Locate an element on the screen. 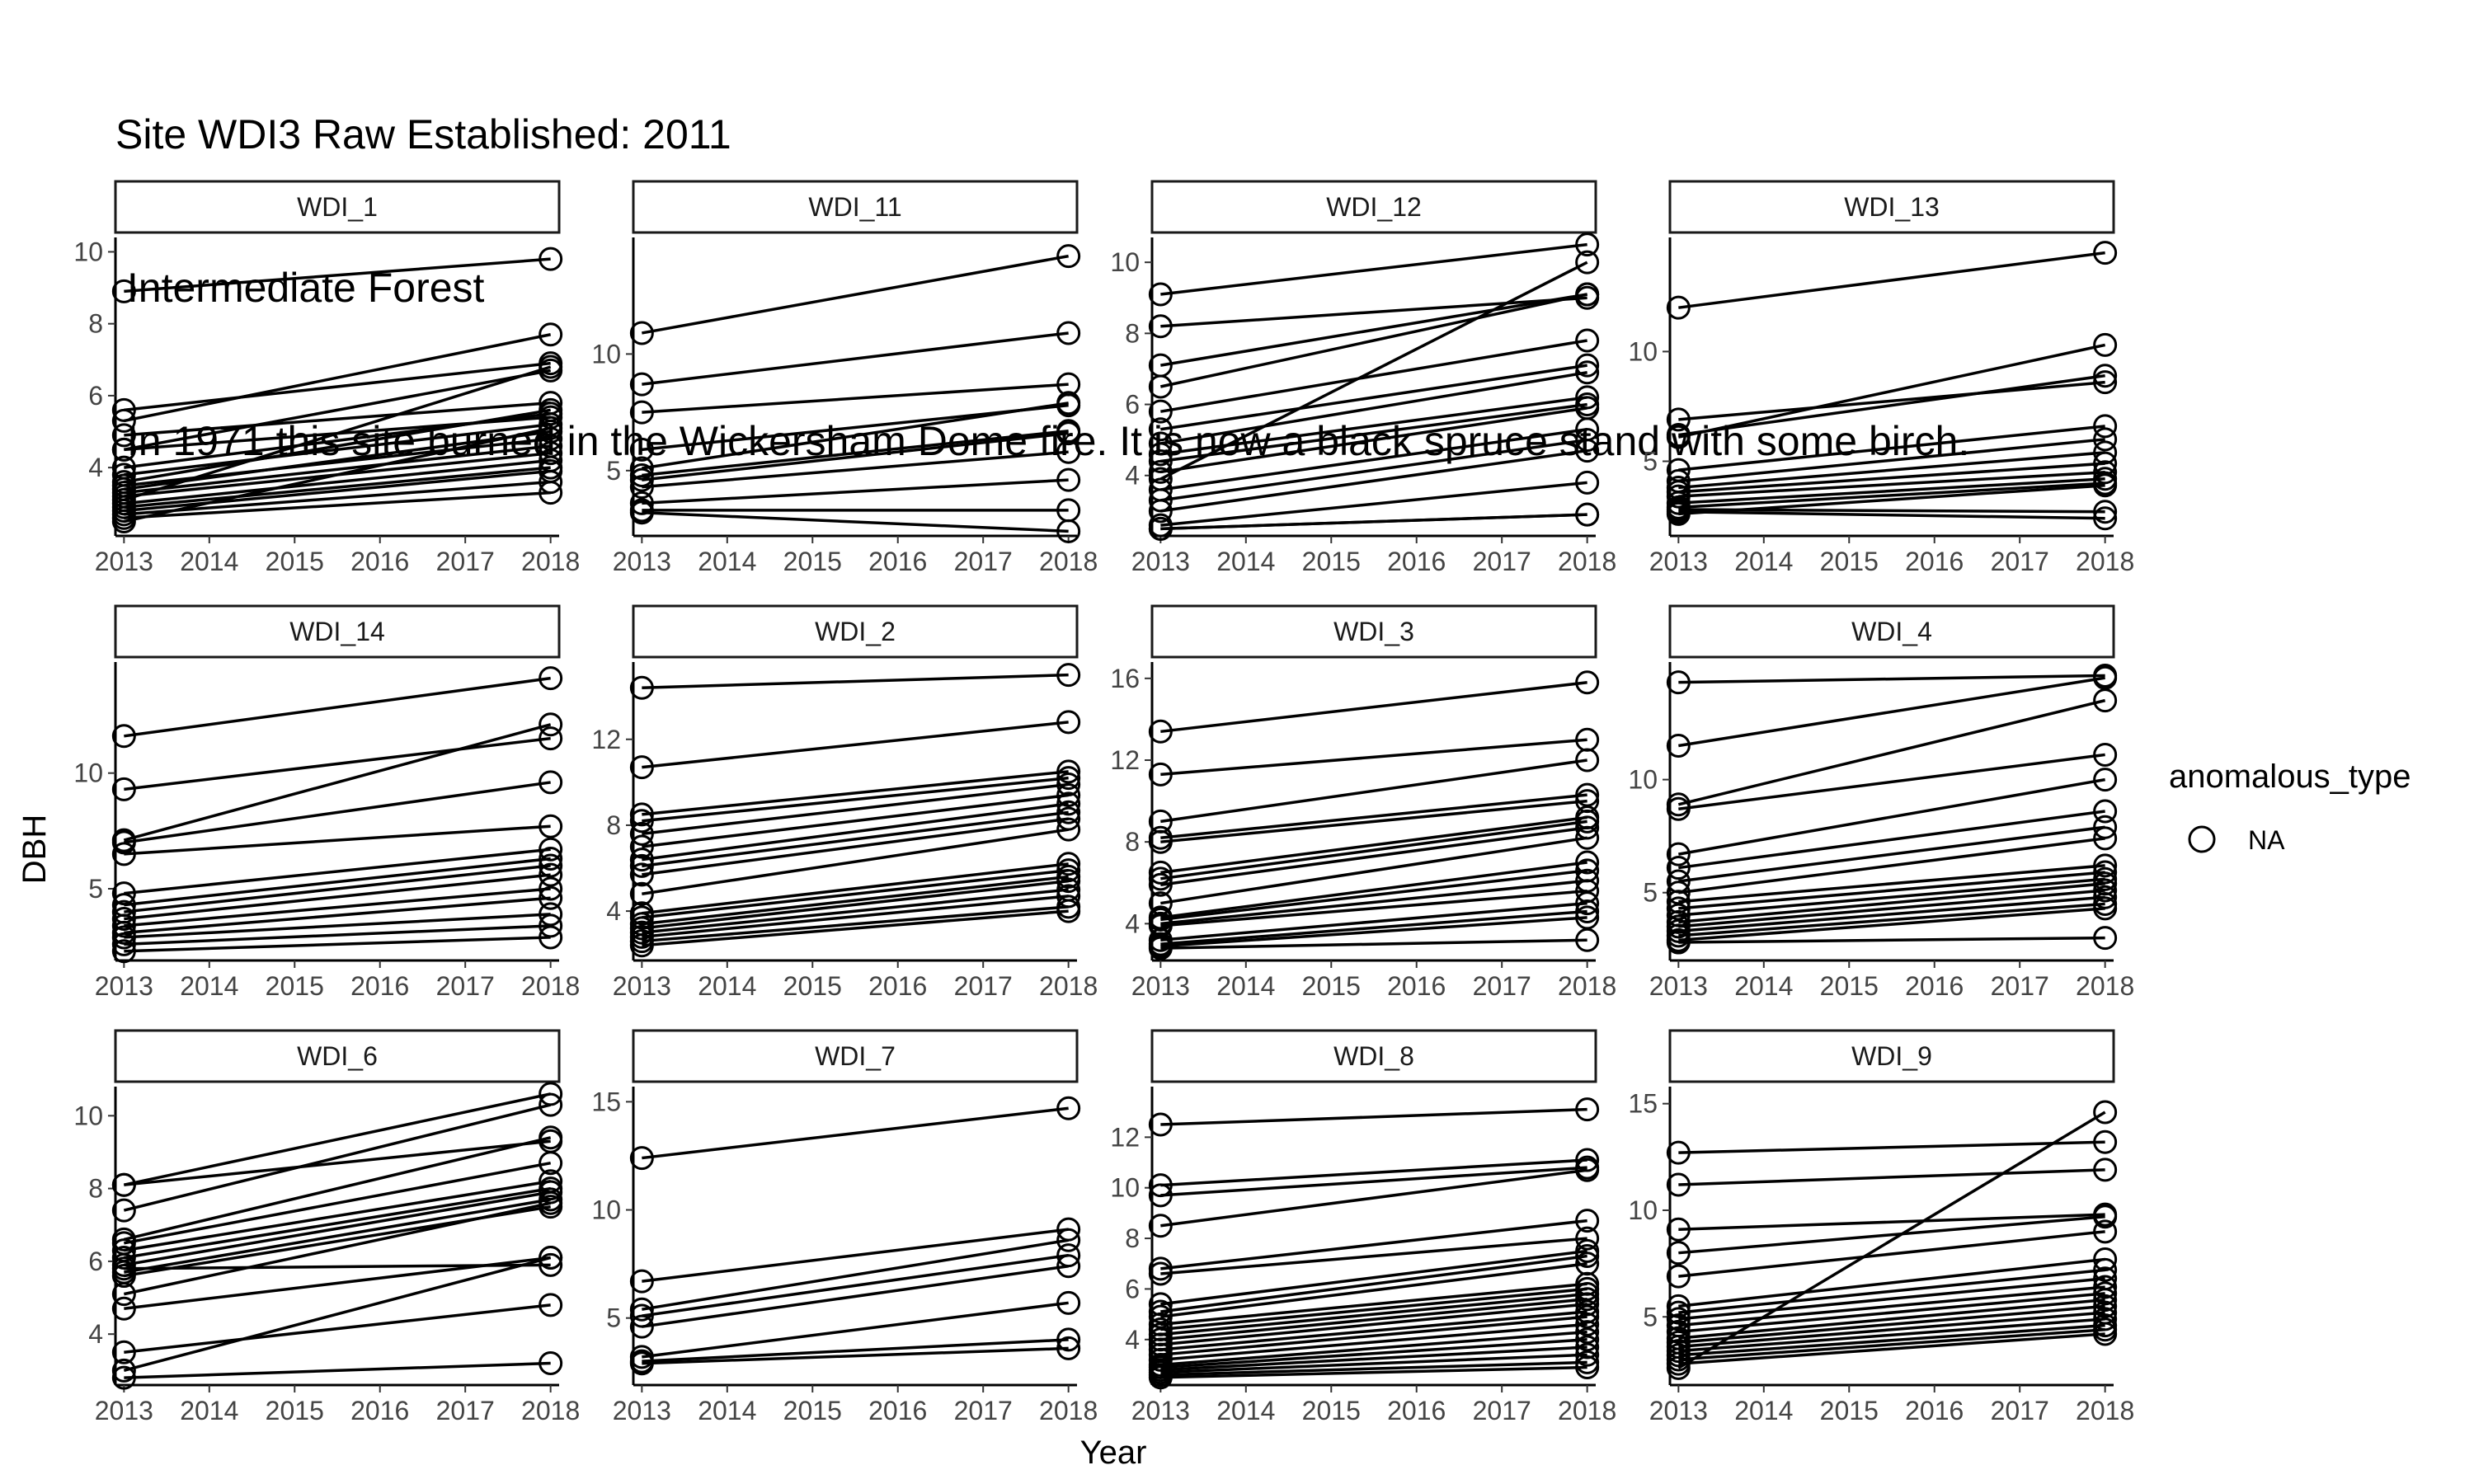  y-tick-label: 10 is located at coordinates (88, 1115).